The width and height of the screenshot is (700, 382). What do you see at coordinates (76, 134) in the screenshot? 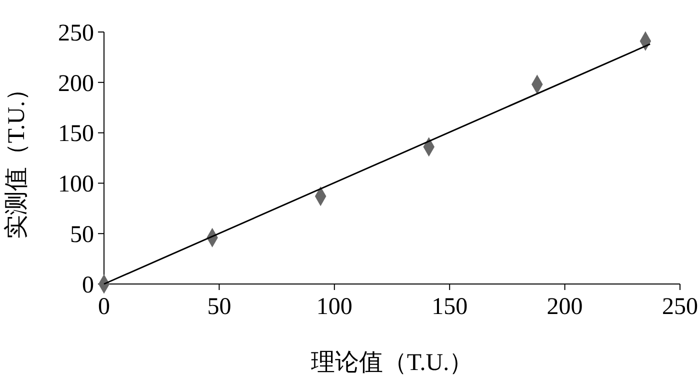
I see `y-tick-label: 150` at bounding box center [76, 134].